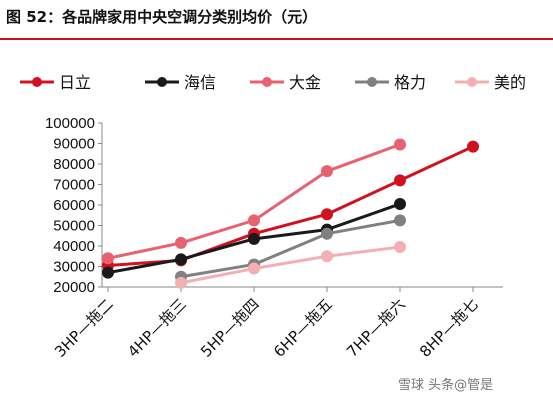 The width and height of the screenshot is (553, 400). What do you see at coordinates (74, 246) in the screenshot?
I see `y-tick-label-3: 40000` at bounding box center [74, 246].